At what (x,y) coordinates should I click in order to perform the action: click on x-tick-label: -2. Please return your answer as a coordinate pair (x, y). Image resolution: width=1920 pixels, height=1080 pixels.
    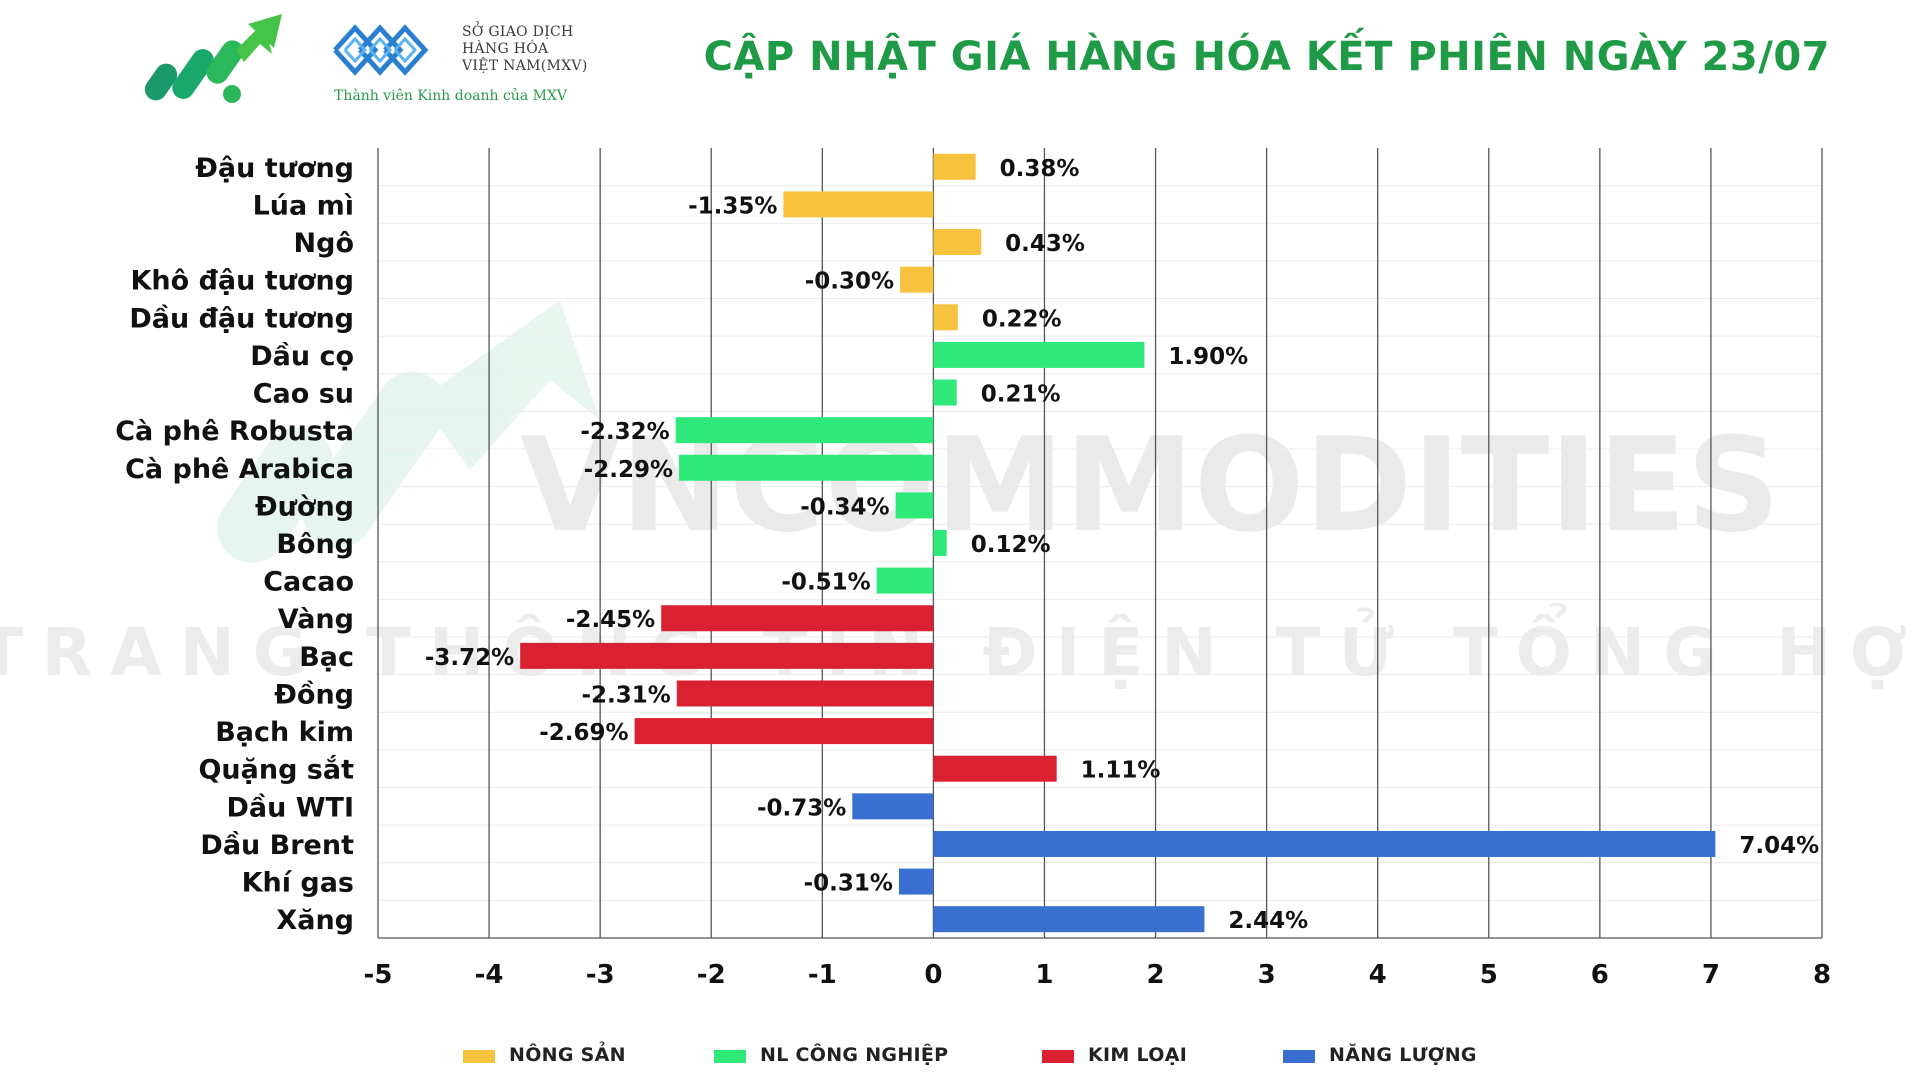
    Looking at the image, I should click on (711, 975).